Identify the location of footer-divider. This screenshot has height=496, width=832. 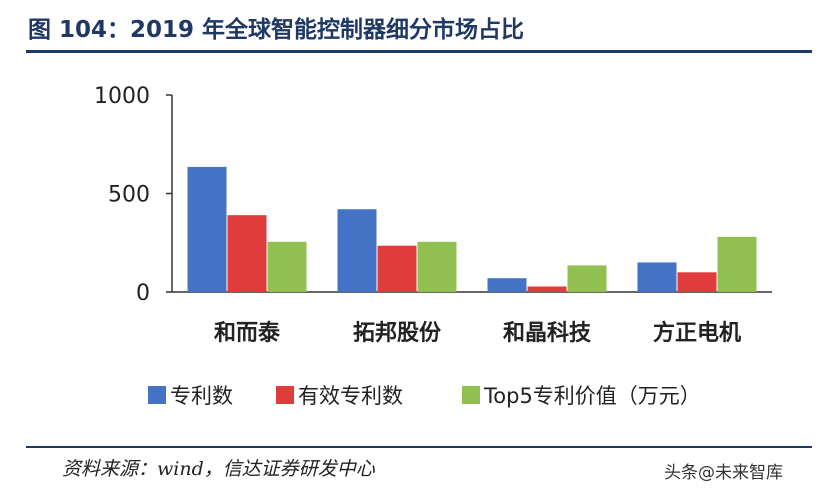
(419, 447).